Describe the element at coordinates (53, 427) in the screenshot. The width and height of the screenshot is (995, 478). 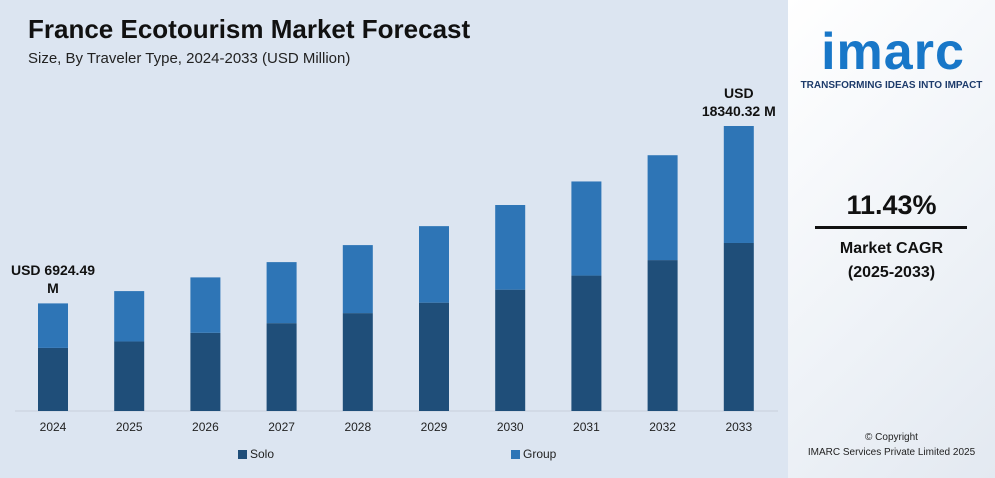
I see `x-tick-label: 2024` at that location.